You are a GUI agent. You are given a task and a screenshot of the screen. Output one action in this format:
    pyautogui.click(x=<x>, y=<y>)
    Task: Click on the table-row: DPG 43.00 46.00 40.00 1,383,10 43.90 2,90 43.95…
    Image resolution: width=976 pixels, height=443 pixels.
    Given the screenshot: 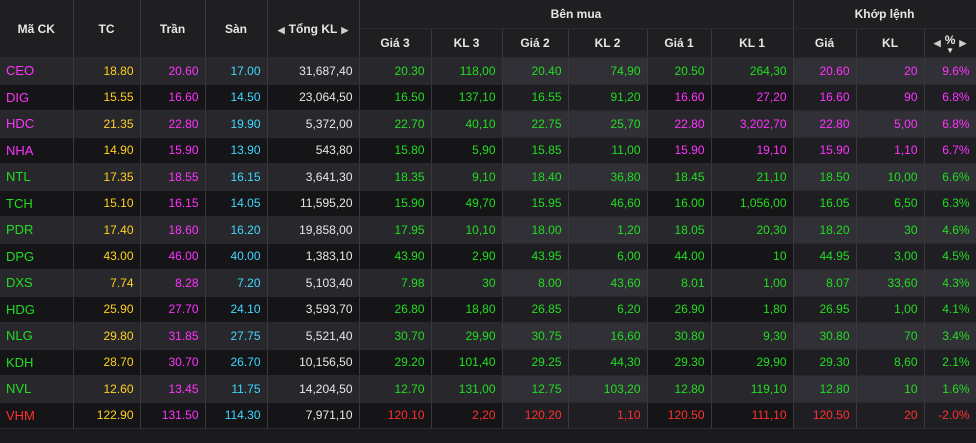 What is the action you would take?
    pyautogui.click(x=488, y=256)
    